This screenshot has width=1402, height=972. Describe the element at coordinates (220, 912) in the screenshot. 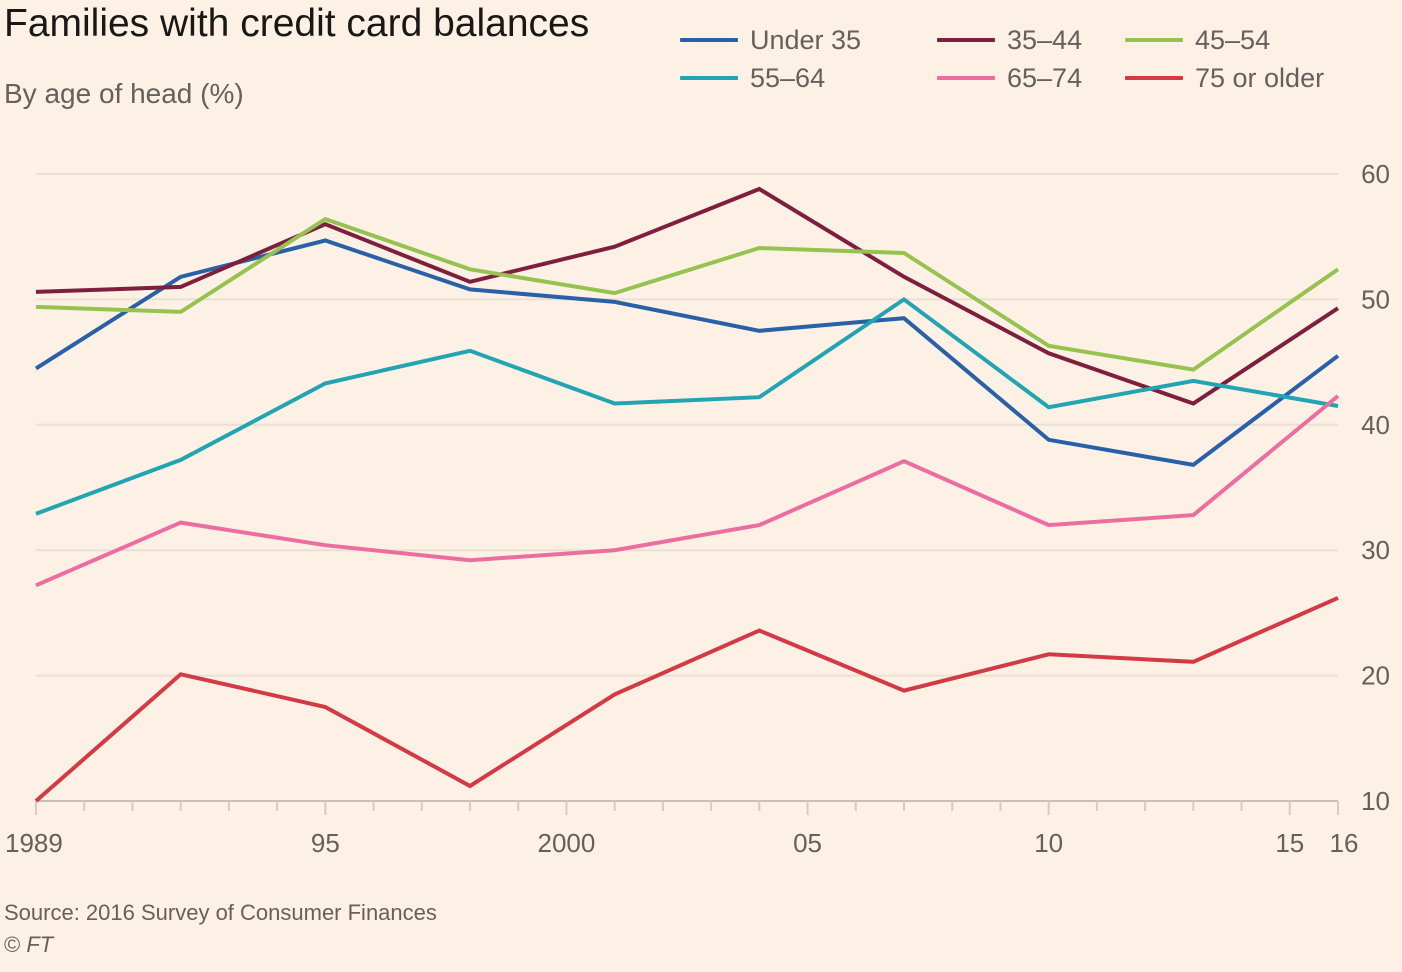

I see `source-note: Source: 2016 Survey of Consumer Finances` at that location.